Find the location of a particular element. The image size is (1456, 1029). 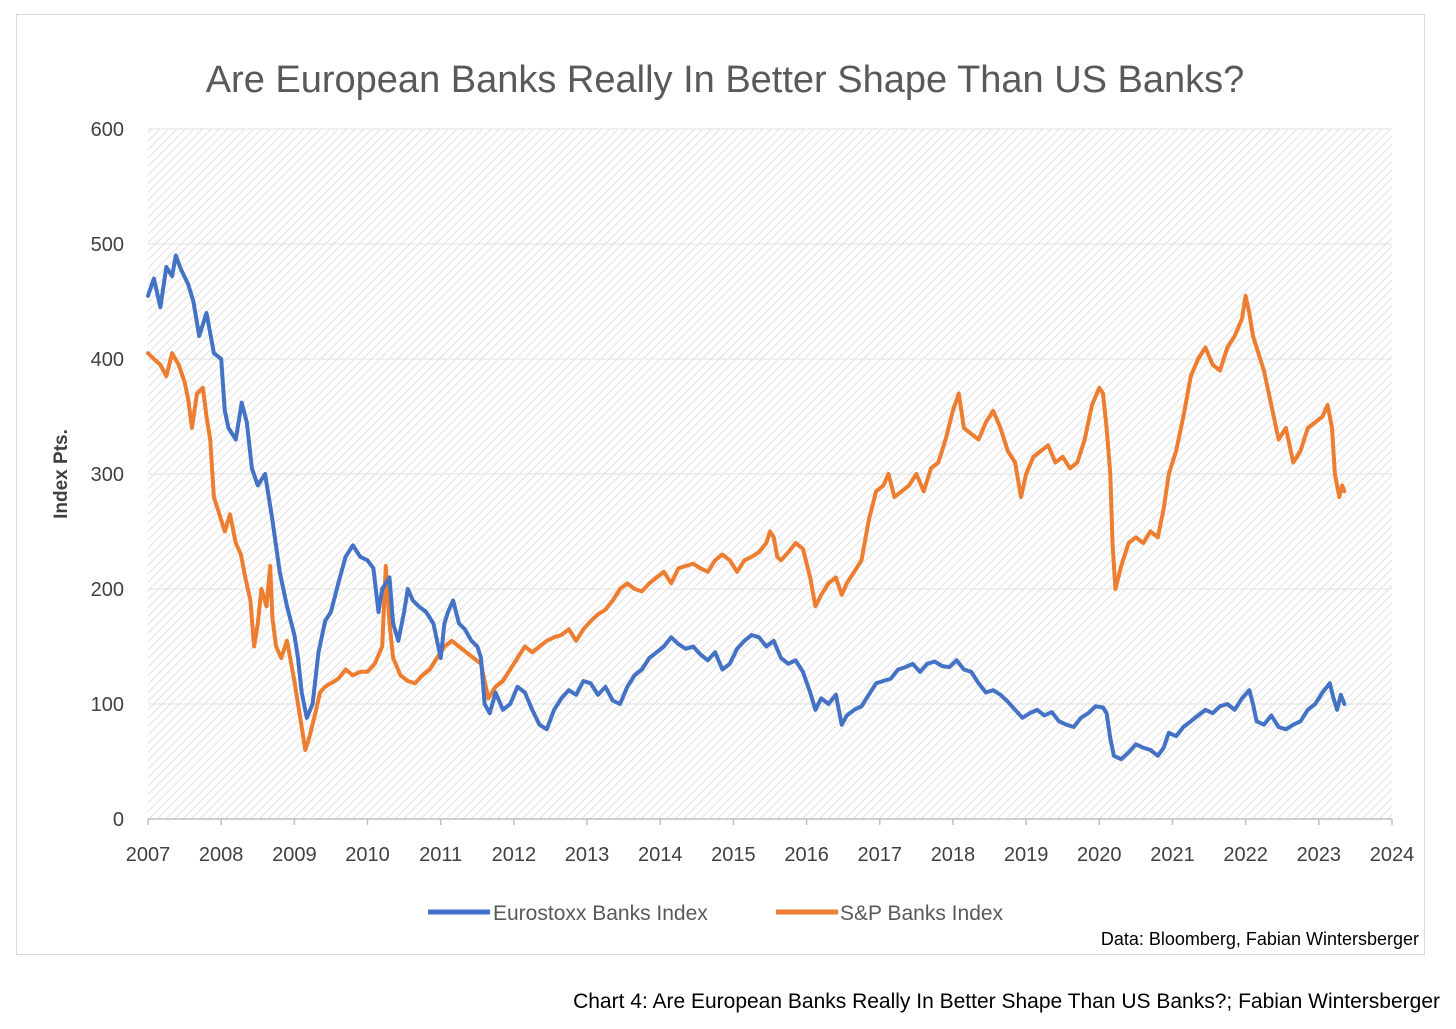

y-axis-ticks: 0 100 200 300 400 500 600 is located at coordinates (107, 475).